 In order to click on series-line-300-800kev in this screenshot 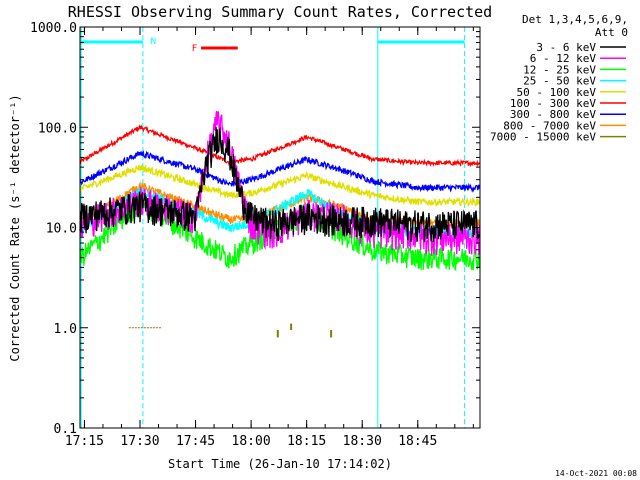, I will do `click(280, 171)`.